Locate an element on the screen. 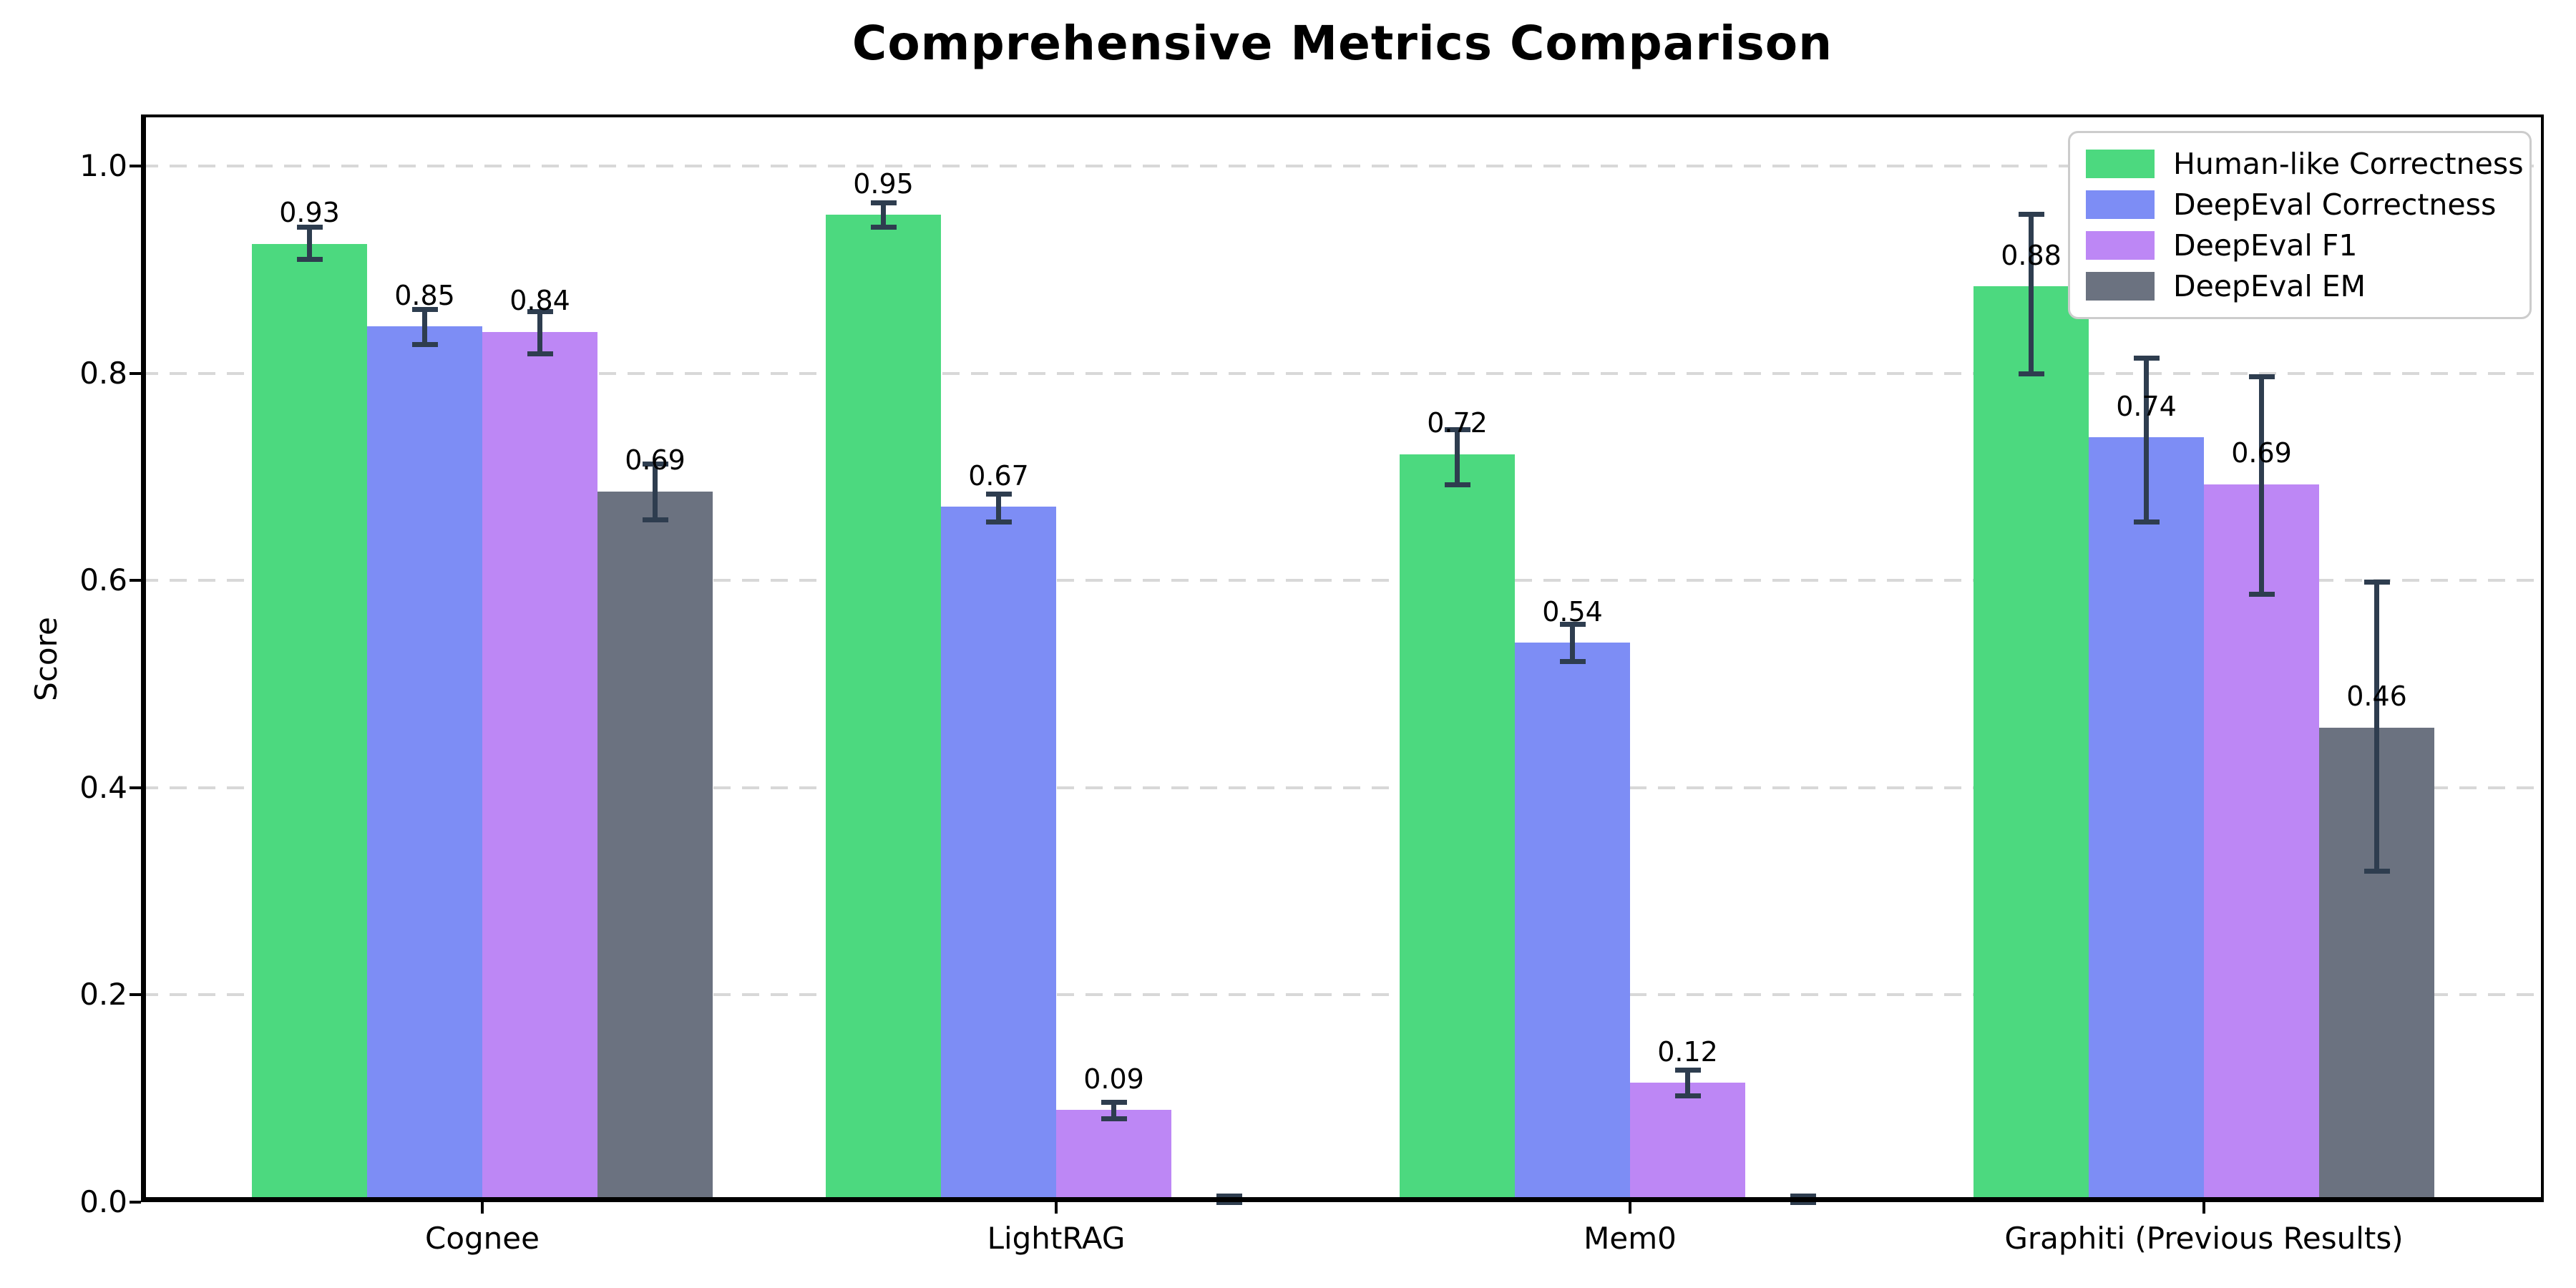 This screenshot has width=2576, height=1288. legend-item: DeepEval Correctness is located at coordinates (2300, 204).